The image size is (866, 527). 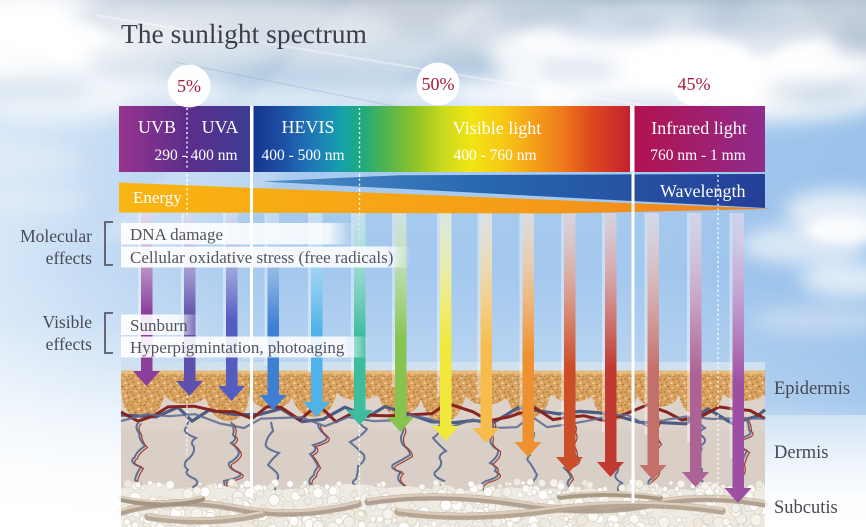 I want to click on svg-text: 45%, so click(x=694, y=84).